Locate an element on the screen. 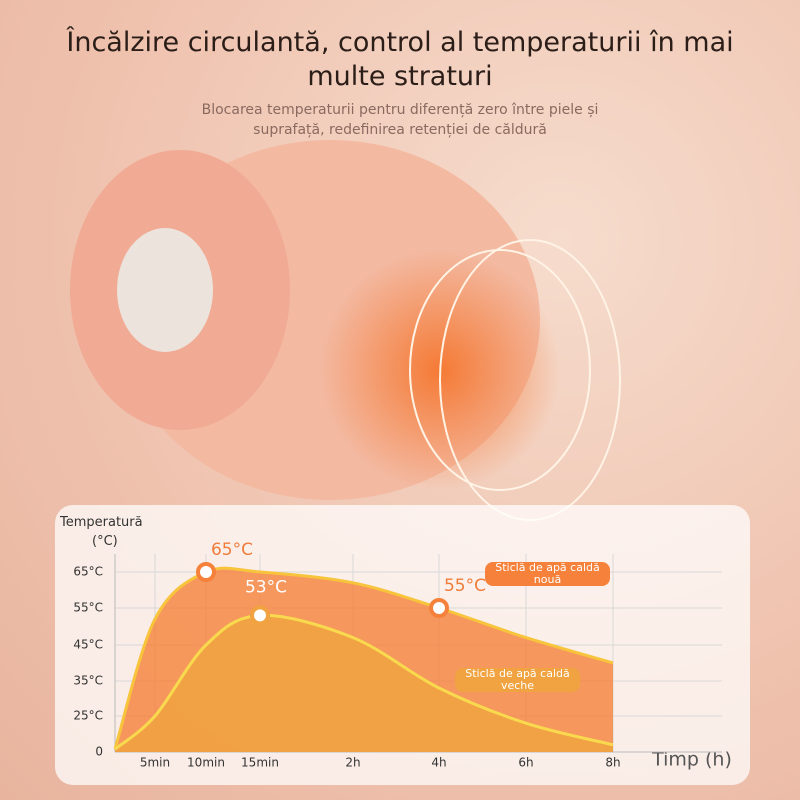 Image resolution: width=800 pixels, height=800 pixels. legend-box: Sticlă de apă caldă veche is located at coordinates (517, 680).